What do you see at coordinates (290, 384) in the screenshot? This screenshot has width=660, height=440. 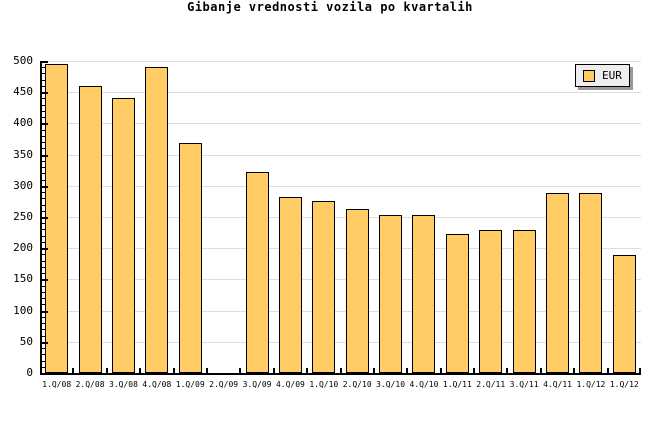 I see `x-axis-label: 4.Q/09` at bounding box center [290, 384].